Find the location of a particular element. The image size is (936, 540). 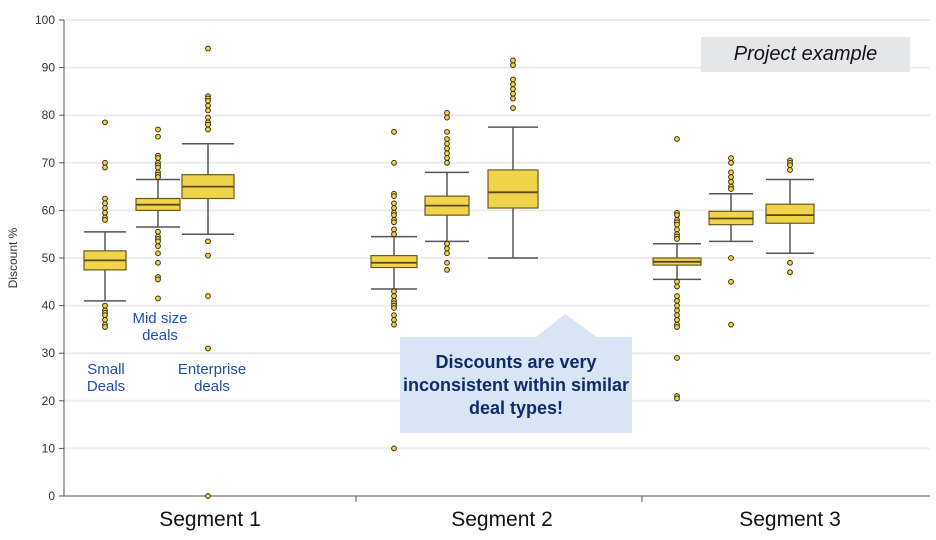

y-tick-label: 30 is located at coordinates (49, 353).